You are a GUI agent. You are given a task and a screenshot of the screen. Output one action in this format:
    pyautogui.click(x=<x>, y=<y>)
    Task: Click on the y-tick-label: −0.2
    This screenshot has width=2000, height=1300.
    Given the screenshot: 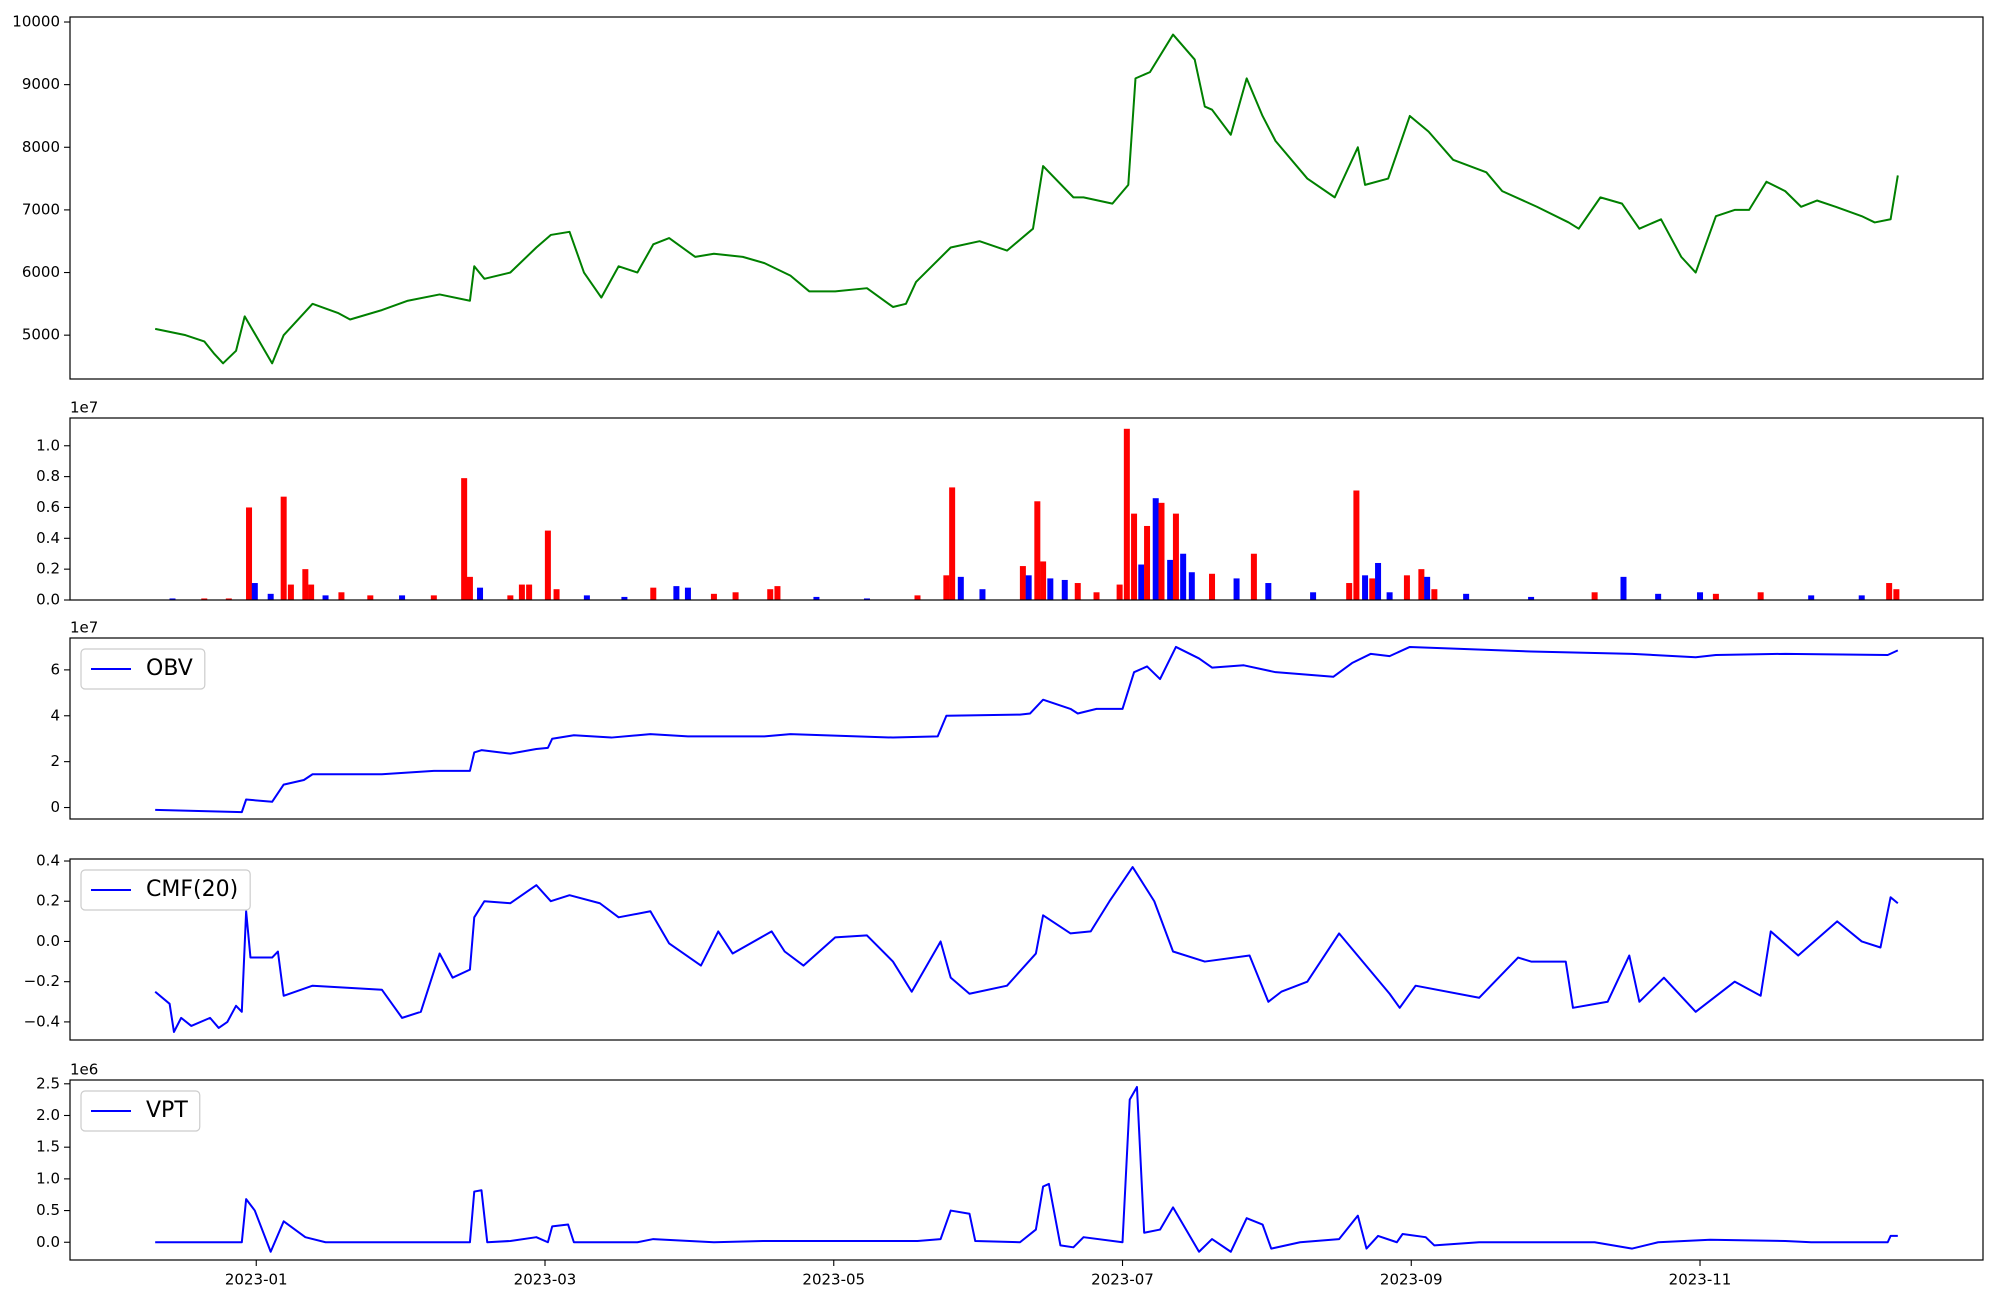 What is the action you would take?
    pyautogui.click(x=42, y=981)
    